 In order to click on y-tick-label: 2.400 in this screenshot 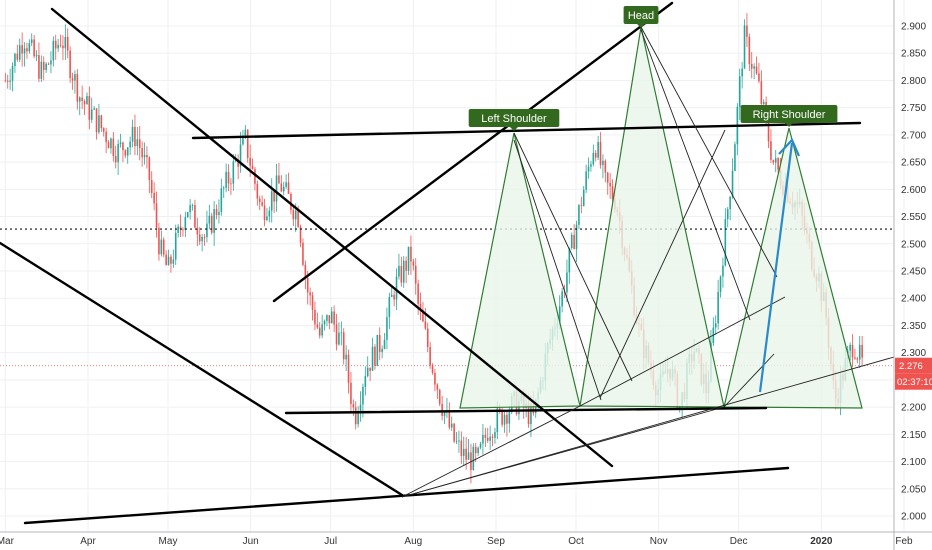, I will do `click(913, 299)`.